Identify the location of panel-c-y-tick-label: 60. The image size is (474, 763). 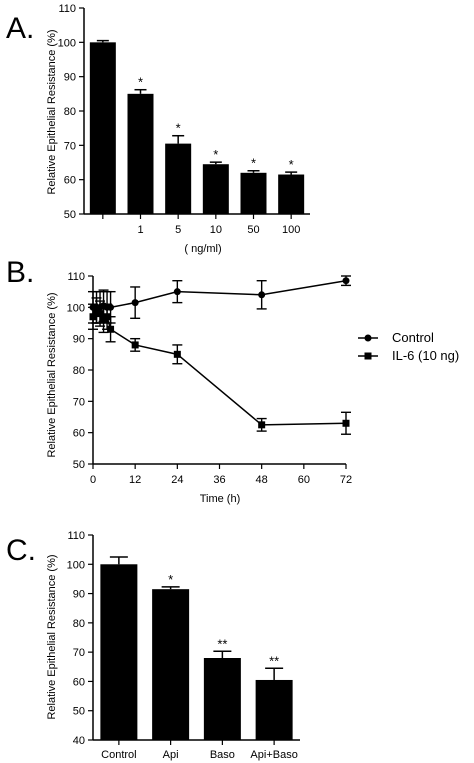
(79, 682).